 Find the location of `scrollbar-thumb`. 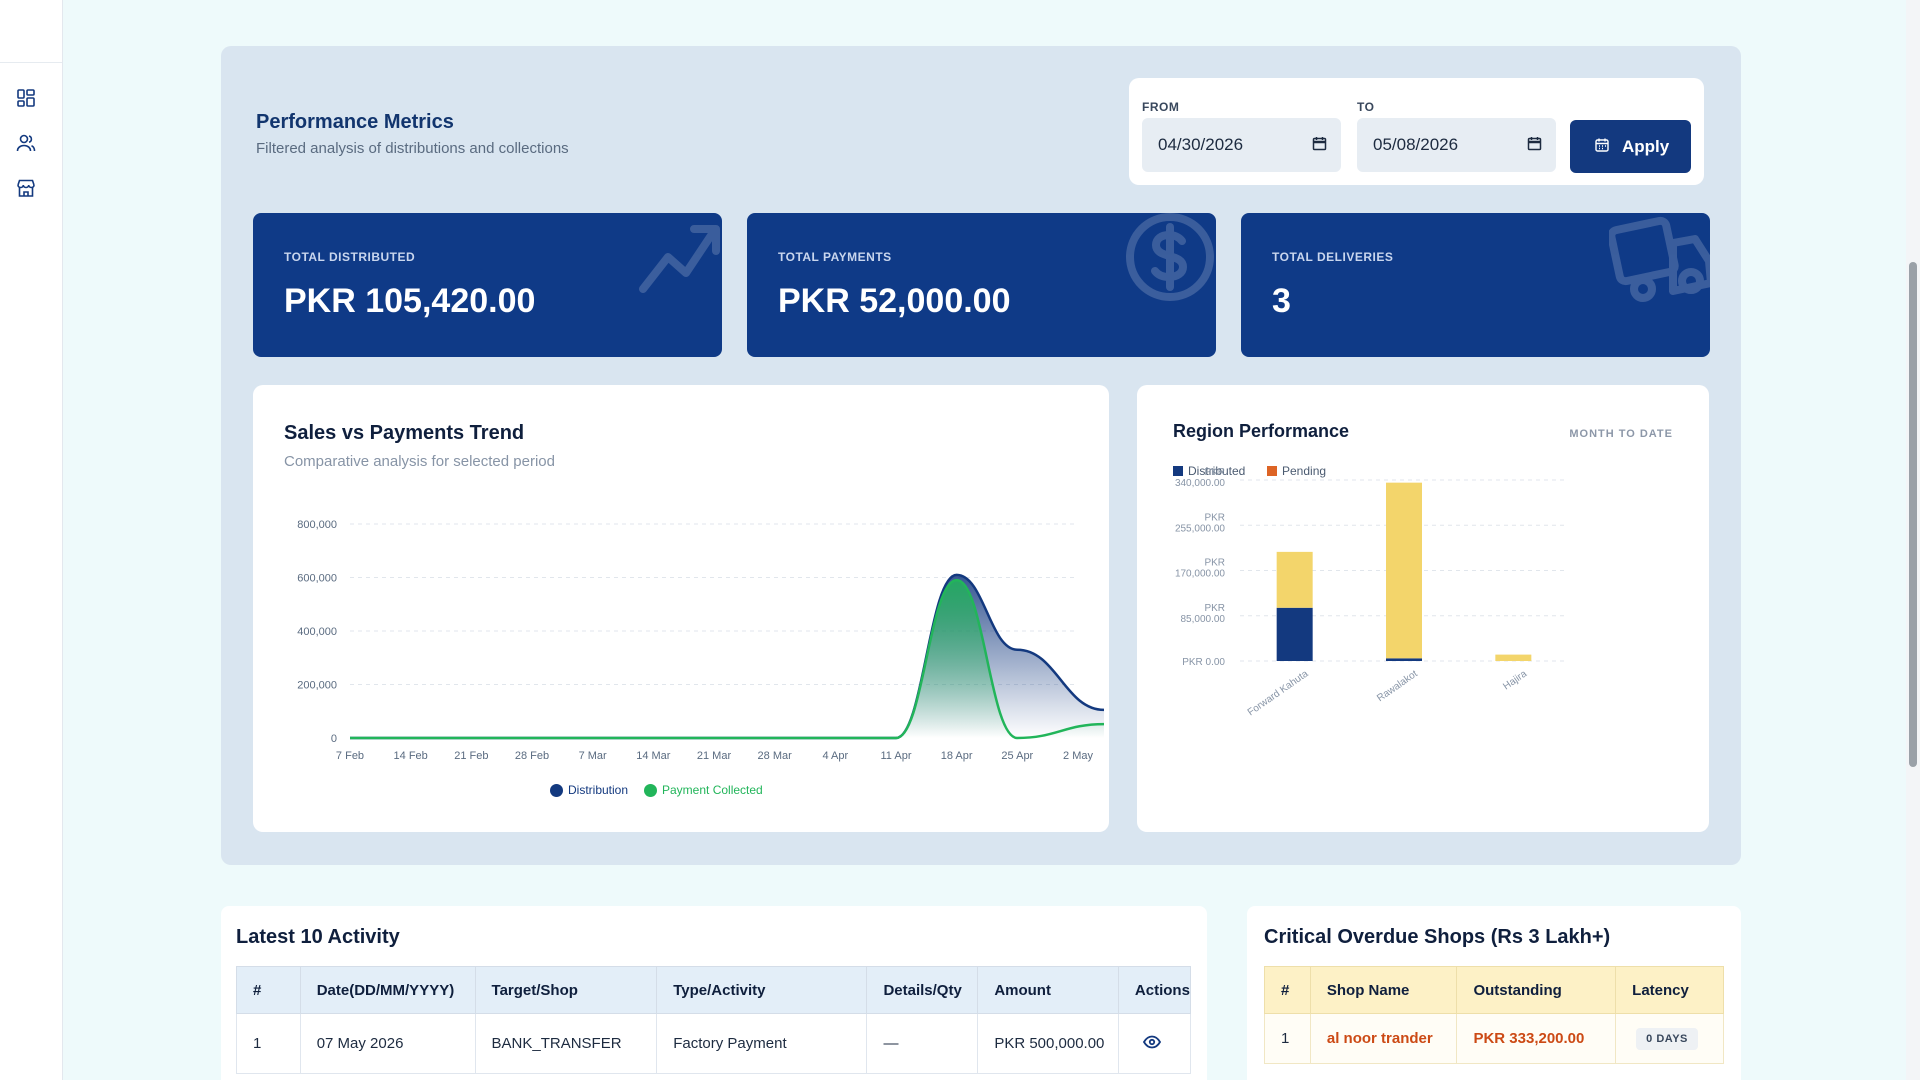

scrollbar-thumb is located at coordinates (1913, 514).